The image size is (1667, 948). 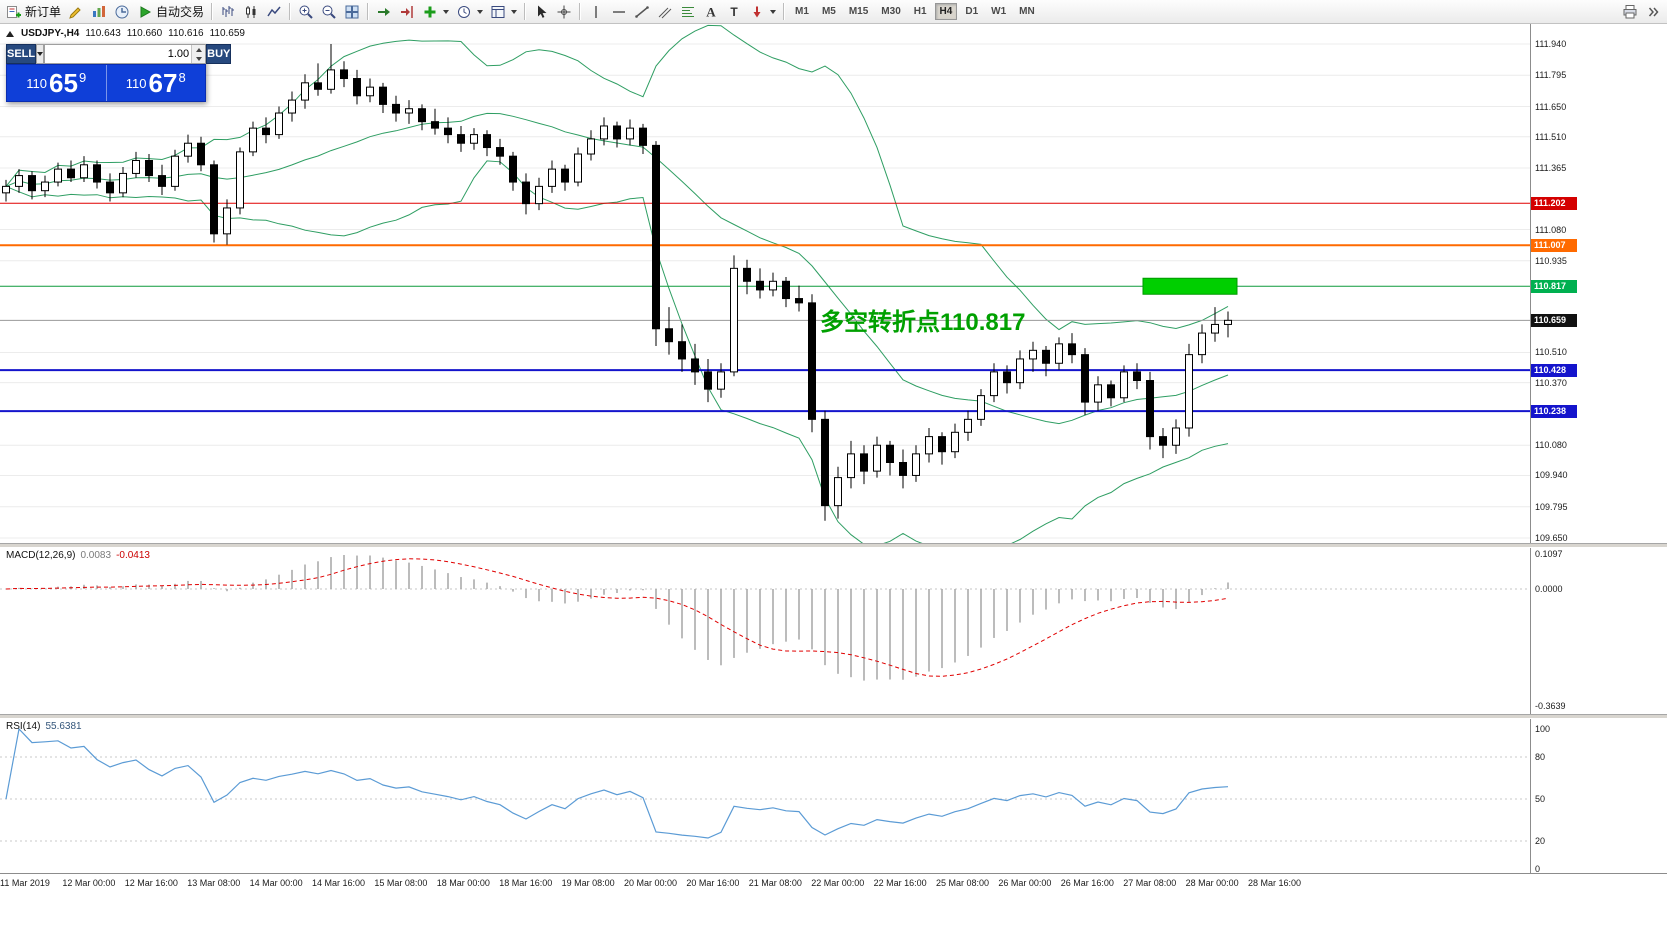 What do you see at coordinates (617, 783) in the screenshot?
I see `rsi-line` at bounding box center [617, 783].